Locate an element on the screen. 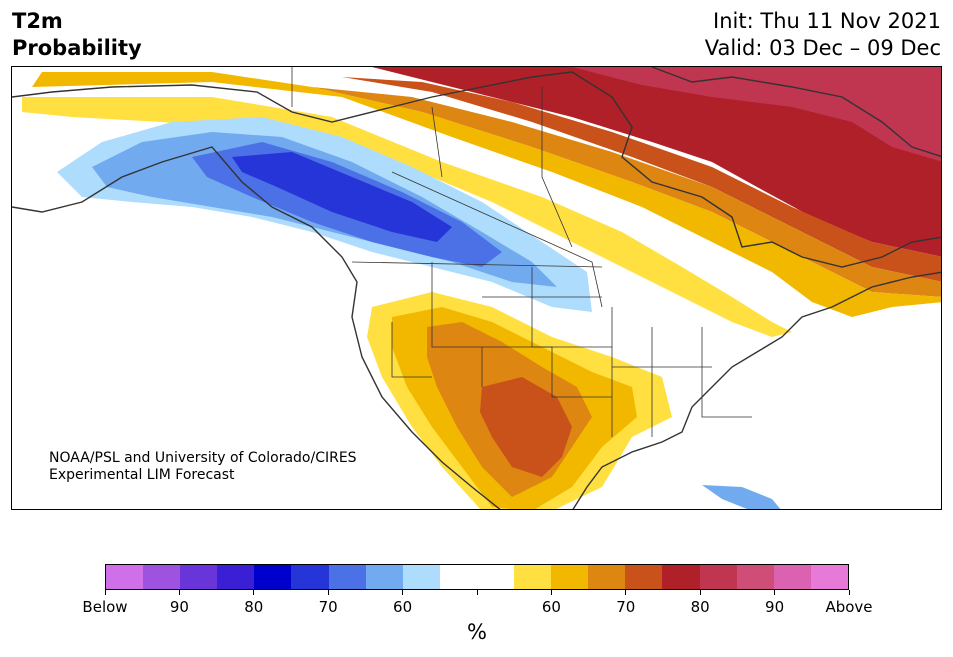 This screenshot has height=657, width=953. credit-line-2: Experimental LIM Forecast is located at coordinates (142, 475).